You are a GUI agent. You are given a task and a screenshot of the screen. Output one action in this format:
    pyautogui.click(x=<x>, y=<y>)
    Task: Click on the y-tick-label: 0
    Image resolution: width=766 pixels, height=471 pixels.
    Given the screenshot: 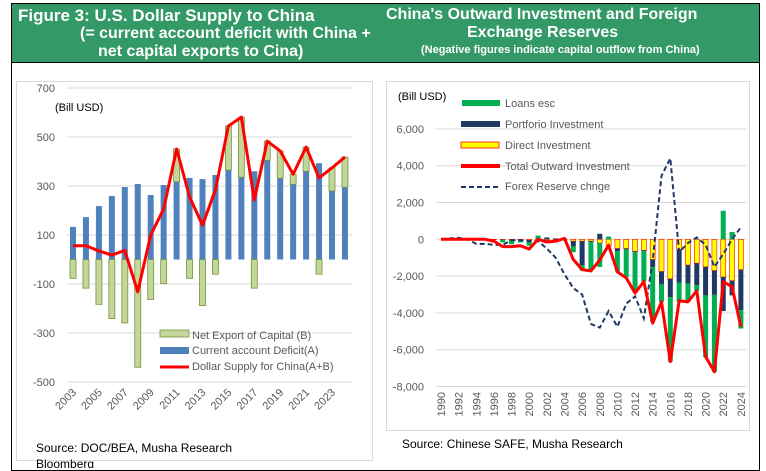 What is the action you would take?
    pyautogui.click(x=421, y=240)
    